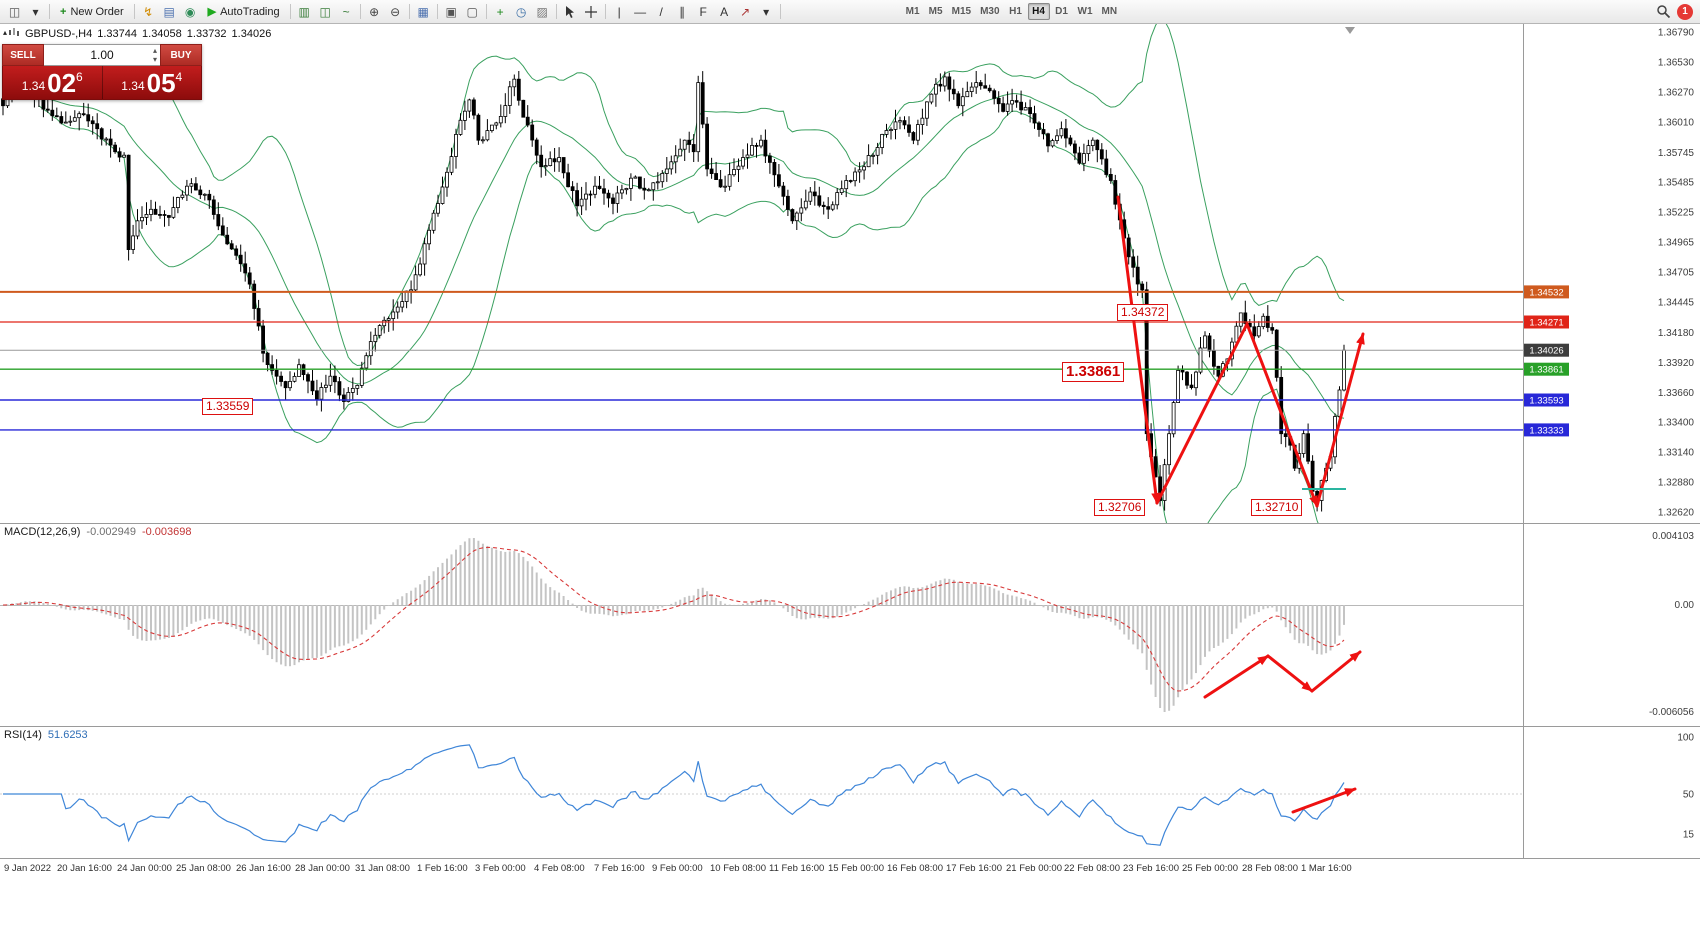 Image resolution: width=1700 pixels, height=942 pixels. Describe the element at coordinates (703, 12) in the screenshot. I see `fibonacci-icon: F` at that location.